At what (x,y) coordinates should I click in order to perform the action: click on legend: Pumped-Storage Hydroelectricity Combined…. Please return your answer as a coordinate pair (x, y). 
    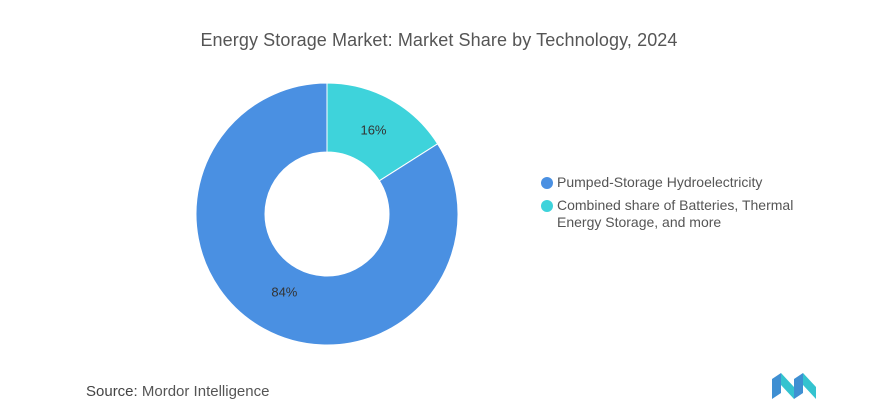
    Looking at the image, I should click on (691, 205).